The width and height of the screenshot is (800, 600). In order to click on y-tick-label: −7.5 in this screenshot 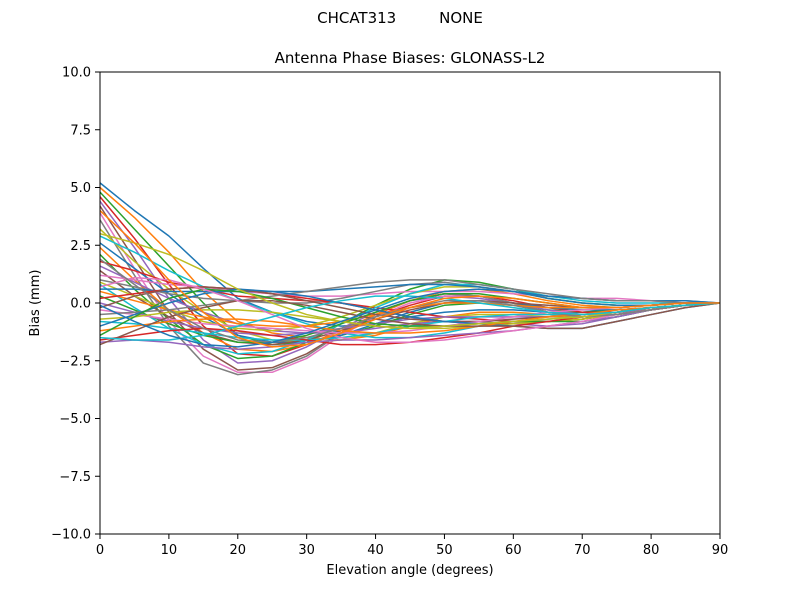, I will do `click(75, 477)`.